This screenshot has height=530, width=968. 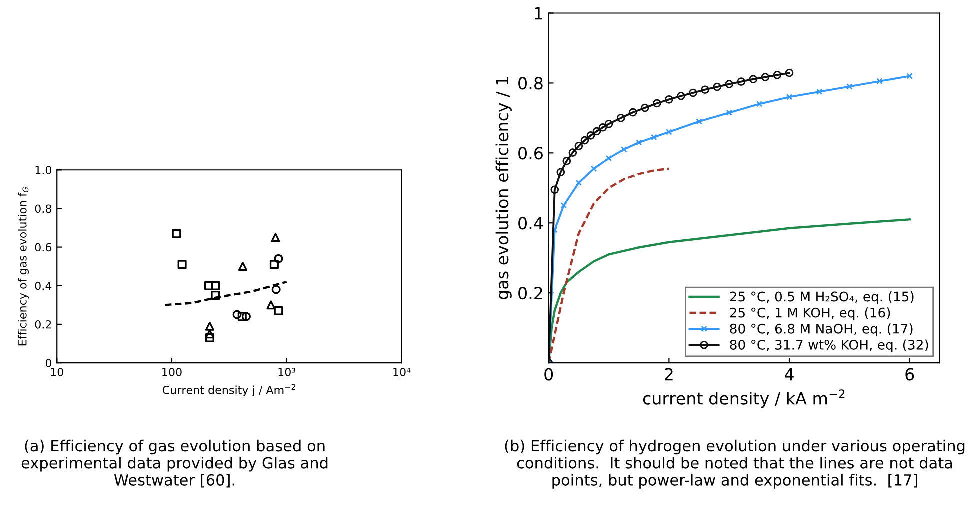 I want to click on y-tick-label: 1, so click(x=538, y=13).